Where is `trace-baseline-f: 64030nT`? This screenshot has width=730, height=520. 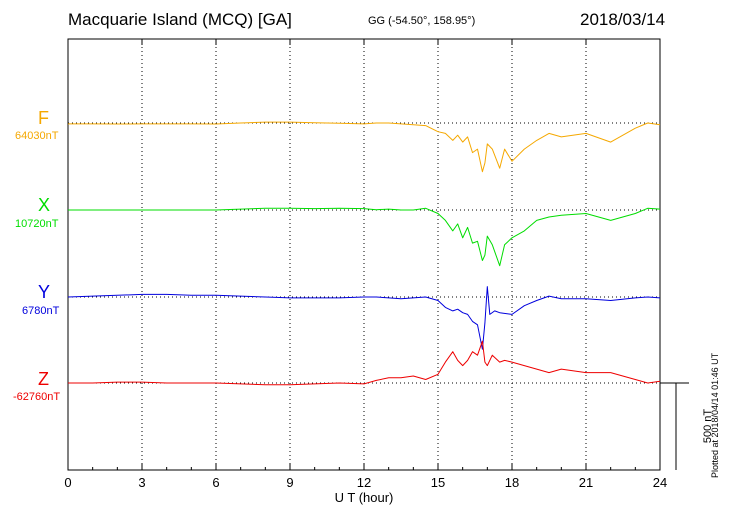 trace-baseline-f: 64030nT is located at coordinates (37, 136).